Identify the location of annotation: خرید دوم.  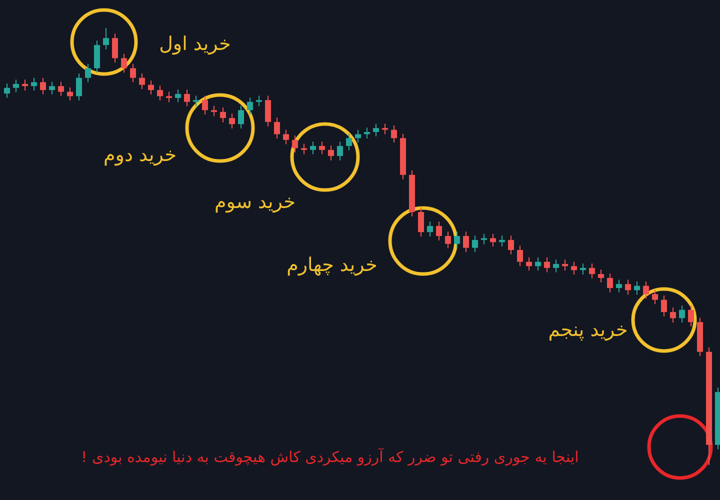
(140, 155).